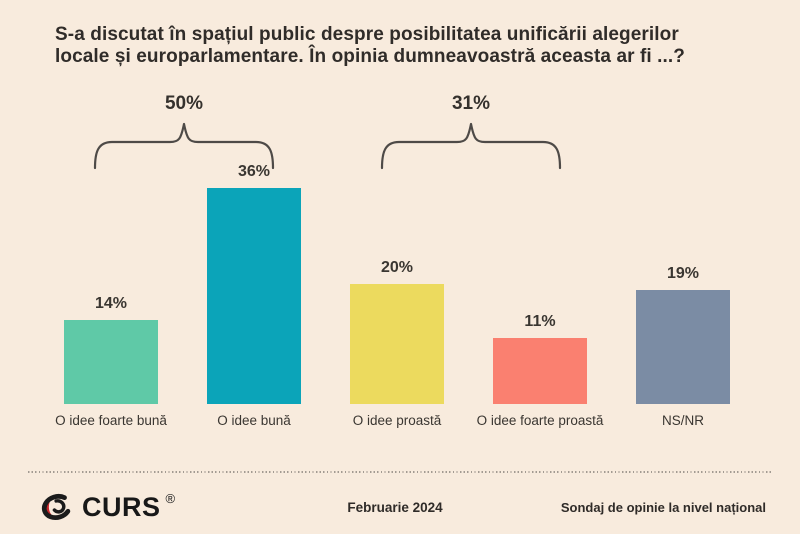  What do you see at coordinates (254, 171) in the screenshot?
I see `bar-value-label: 36%` at bounding box center [254, 171].